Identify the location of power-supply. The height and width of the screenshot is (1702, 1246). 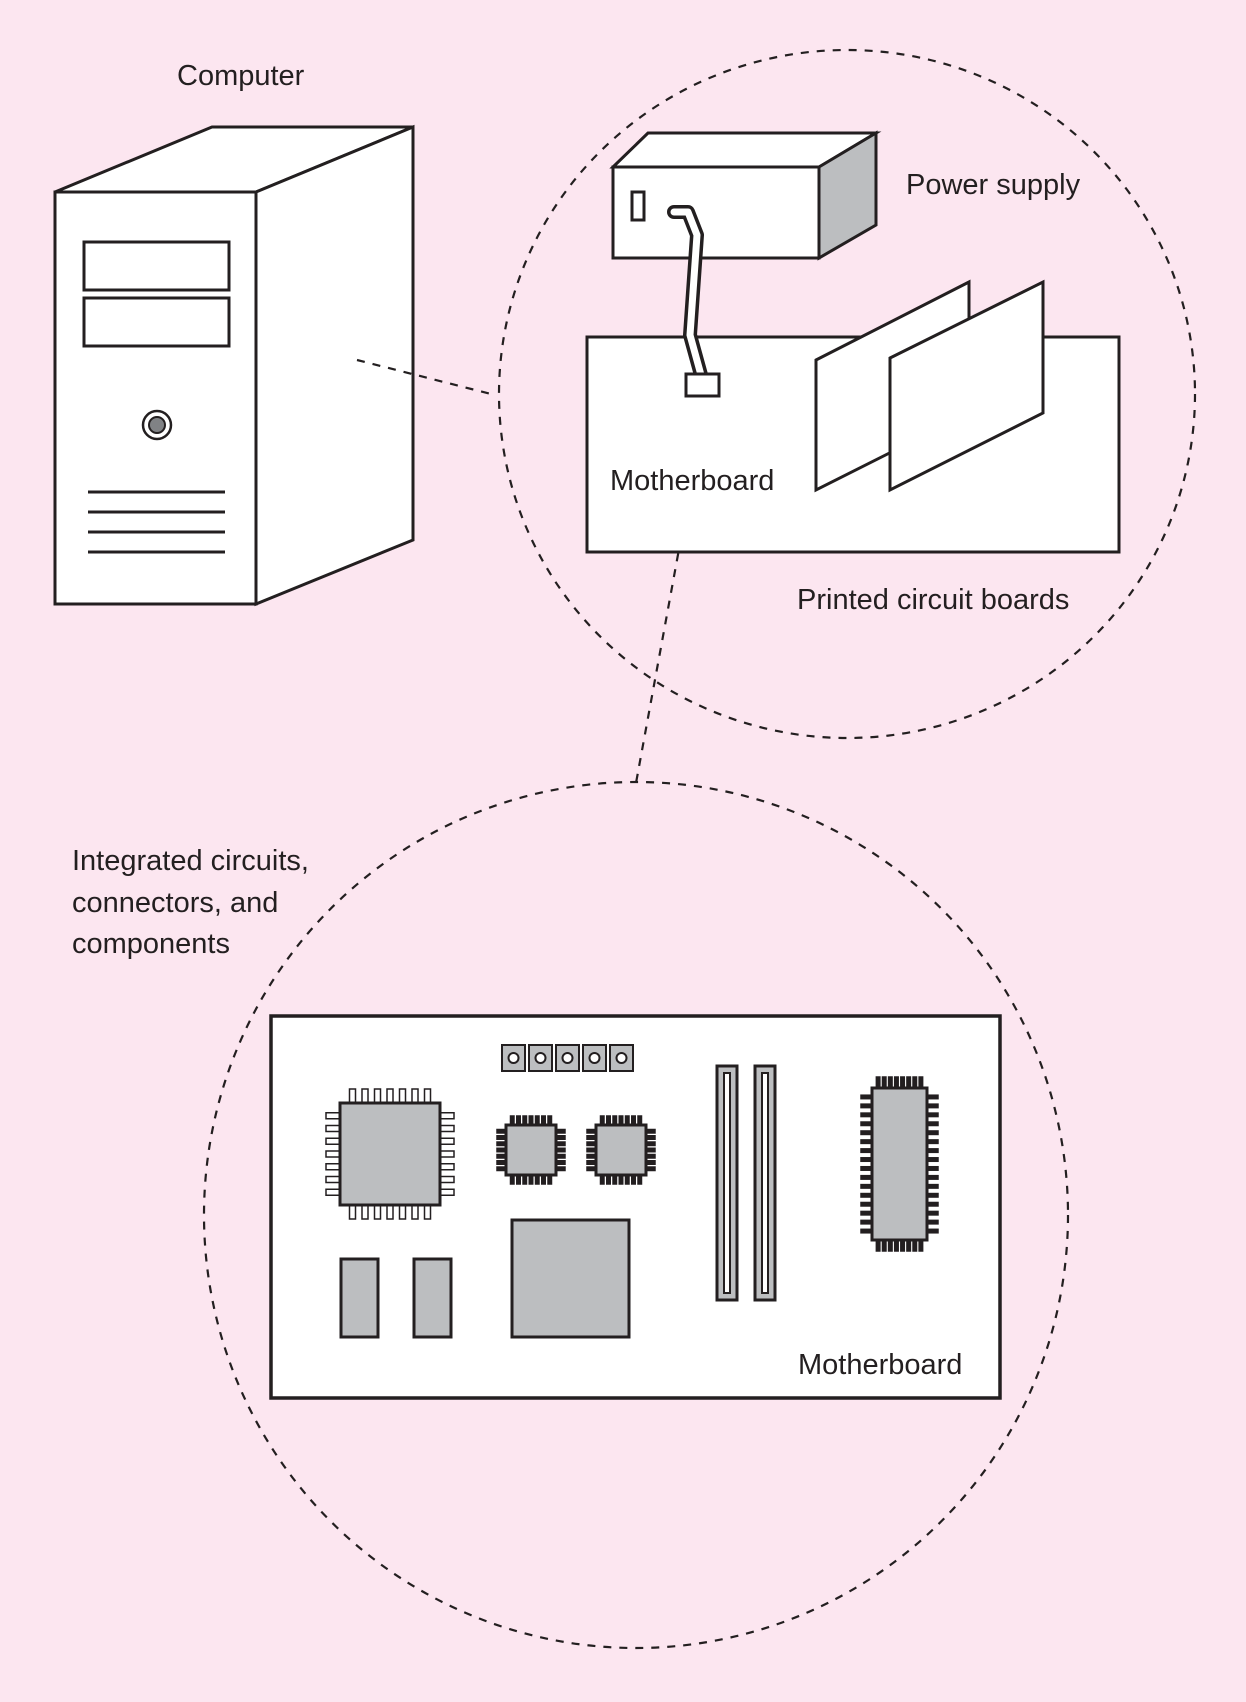
(745, 195).